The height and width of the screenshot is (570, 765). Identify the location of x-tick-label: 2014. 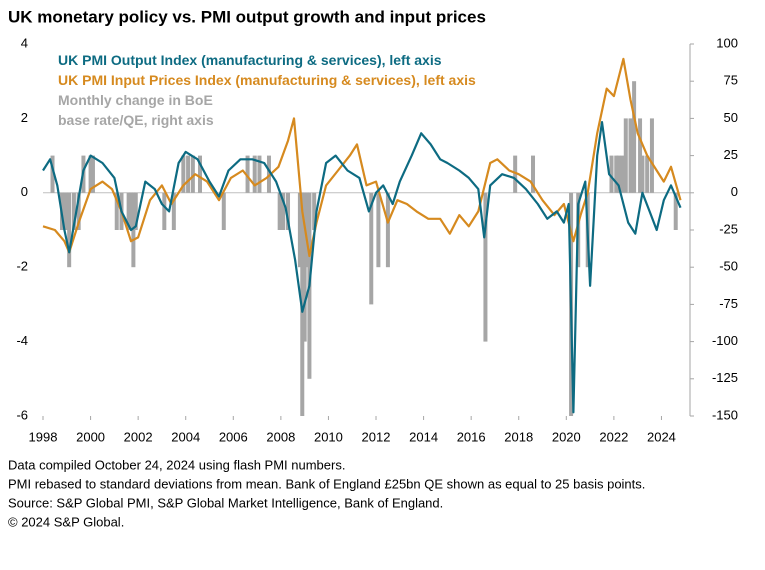
(423, 436).